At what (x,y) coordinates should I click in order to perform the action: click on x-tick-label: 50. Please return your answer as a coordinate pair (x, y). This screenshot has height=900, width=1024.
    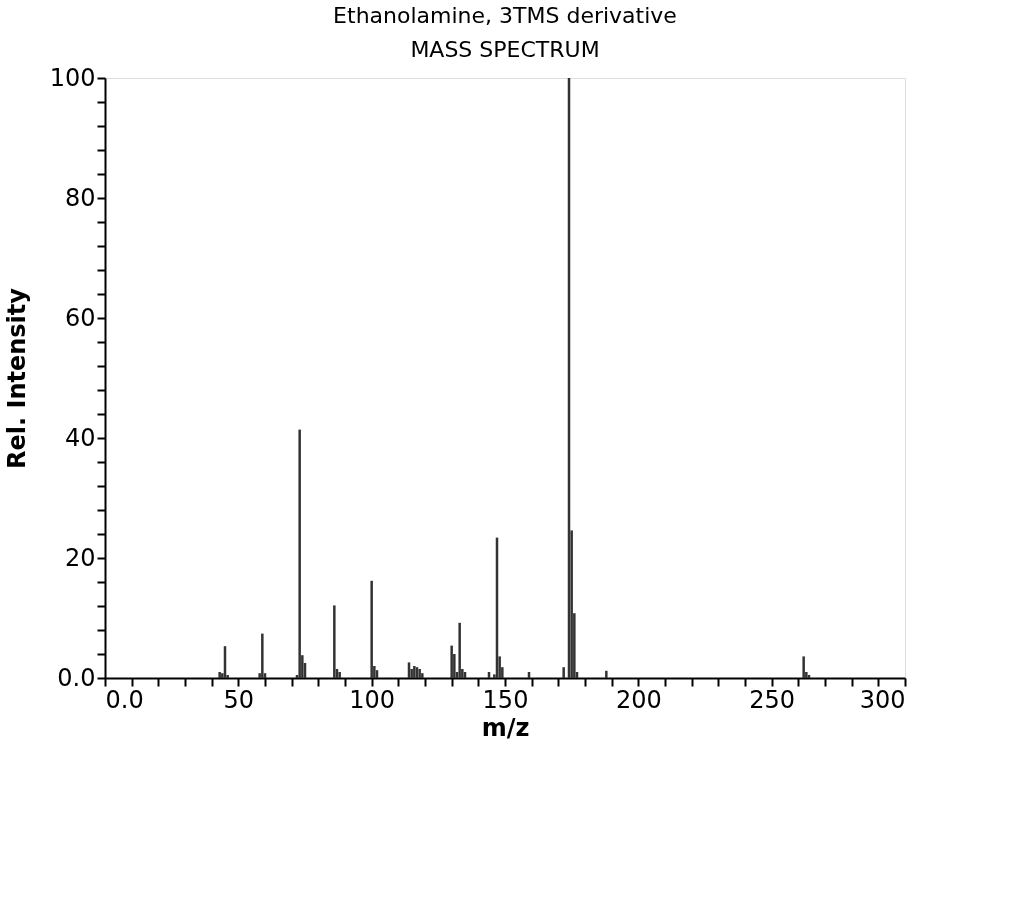
    Looking at the image, I should click on (239, 699).